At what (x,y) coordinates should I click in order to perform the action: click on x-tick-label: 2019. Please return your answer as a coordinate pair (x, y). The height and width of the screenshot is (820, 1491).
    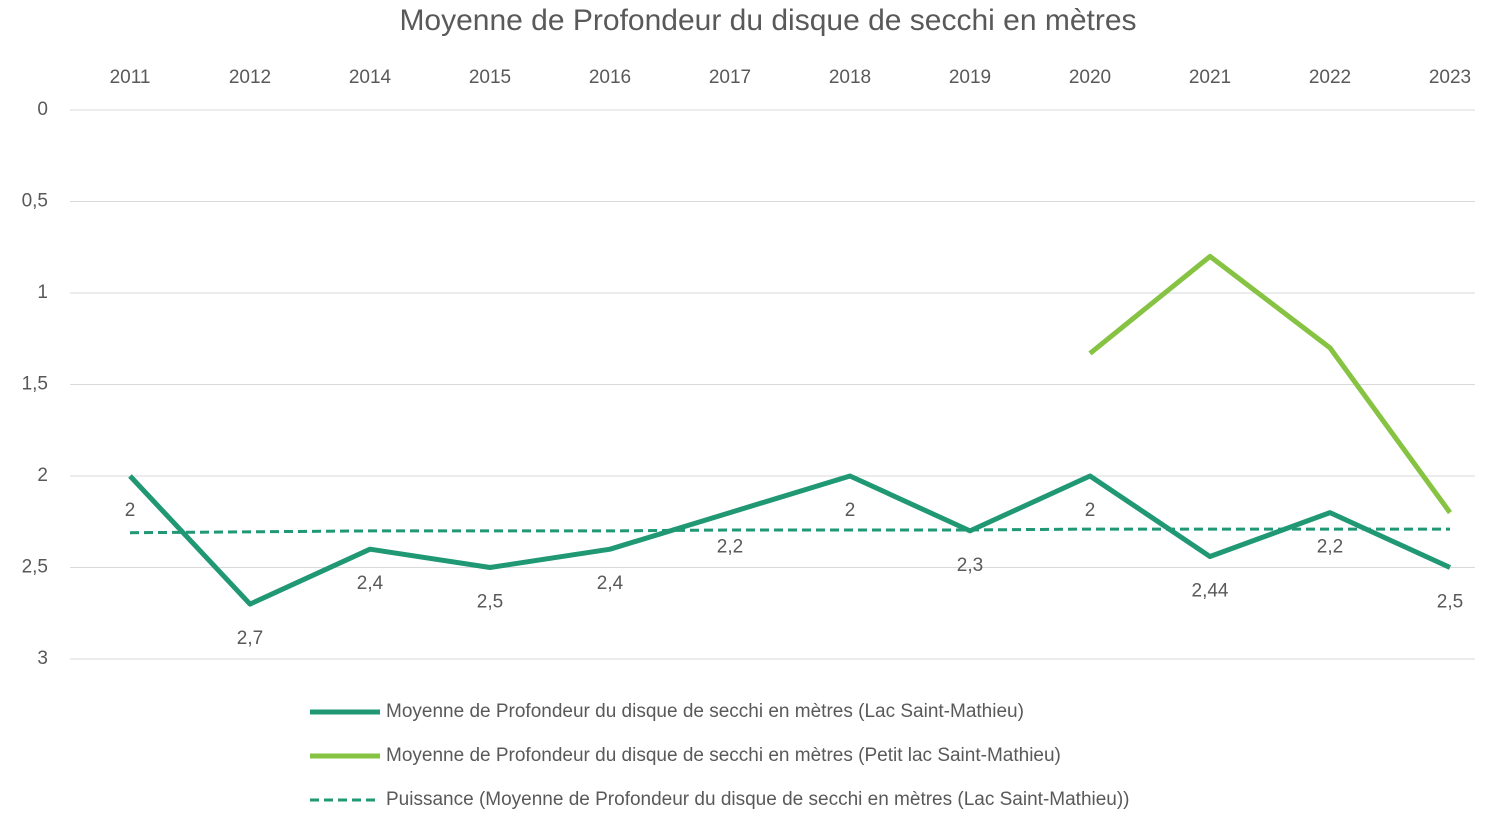
    Looking at the image, I should click on (970, 77).